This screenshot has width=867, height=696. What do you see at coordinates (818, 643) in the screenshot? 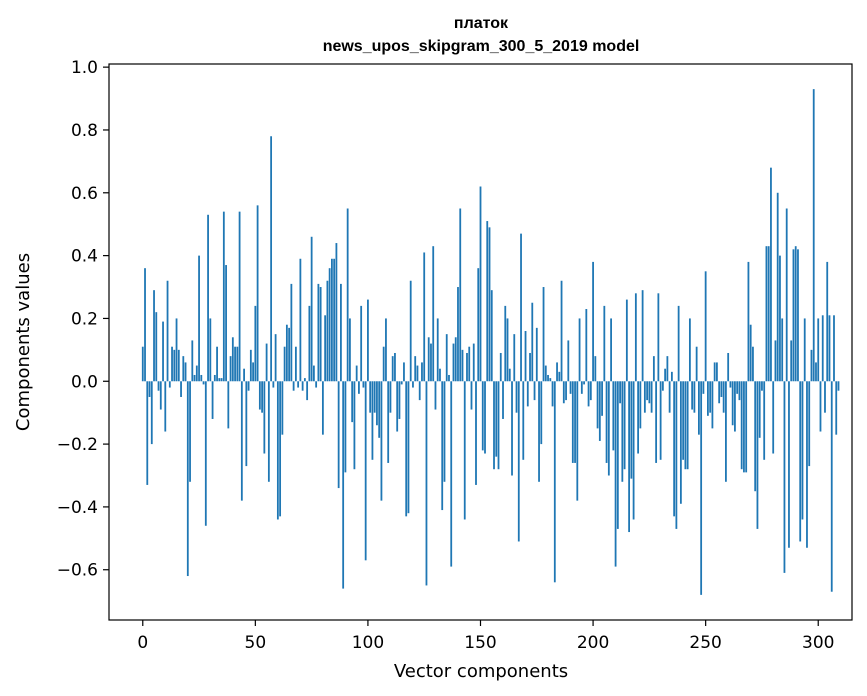
I see `x-tick-label: 300` at bounding box center [818, 643].